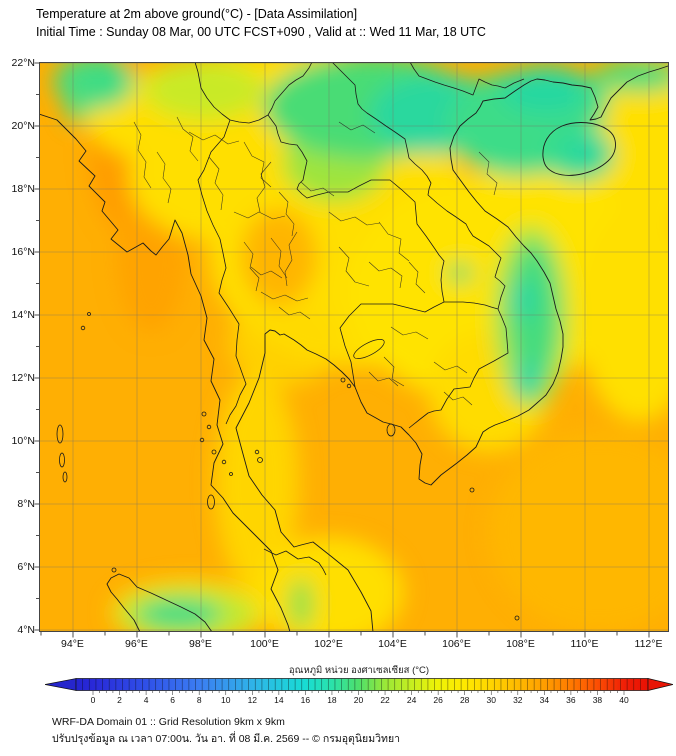 The width and height of the screenshot is (676, 756). I want to click on colorbar-label: อุณหภูมิ หน่วย องศาเซลเซียส (°C), so click(359, 670).